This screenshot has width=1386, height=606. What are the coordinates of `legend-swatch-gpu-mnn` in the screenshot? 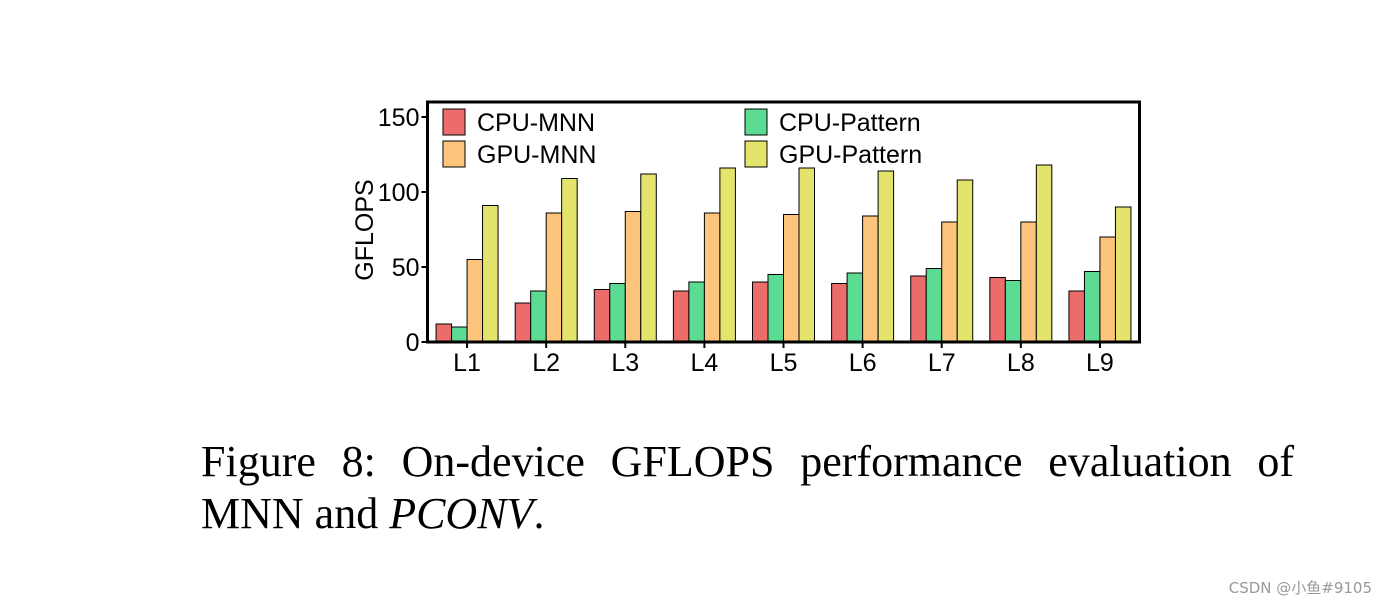 It's located at (454, 154).